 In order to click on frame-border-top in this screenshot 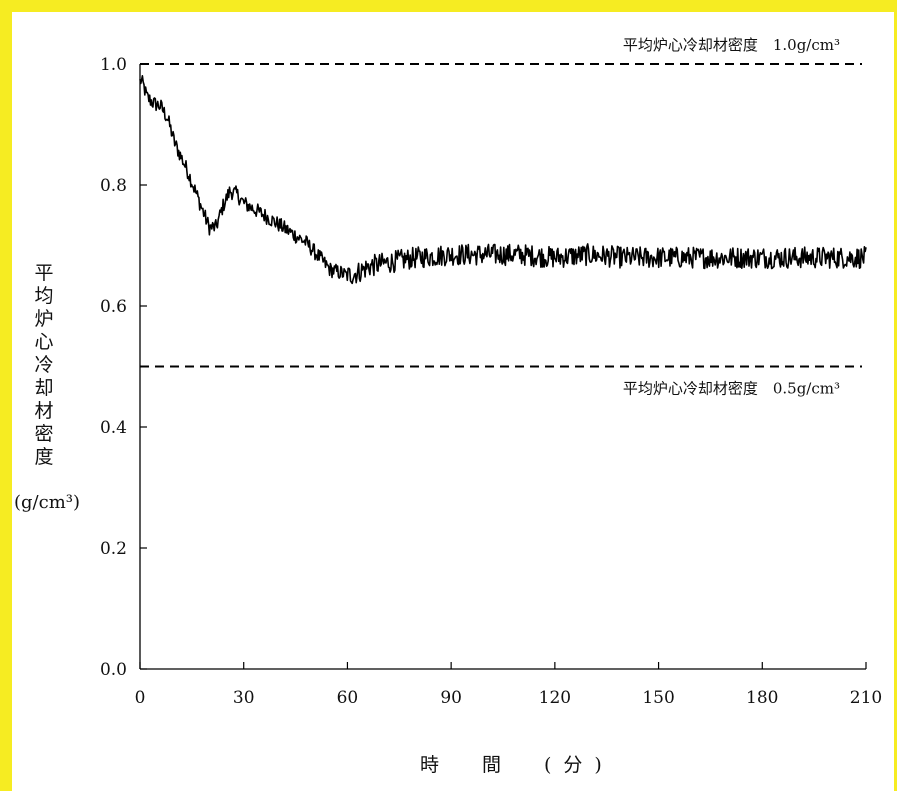, I will do `click(448, 6)`.